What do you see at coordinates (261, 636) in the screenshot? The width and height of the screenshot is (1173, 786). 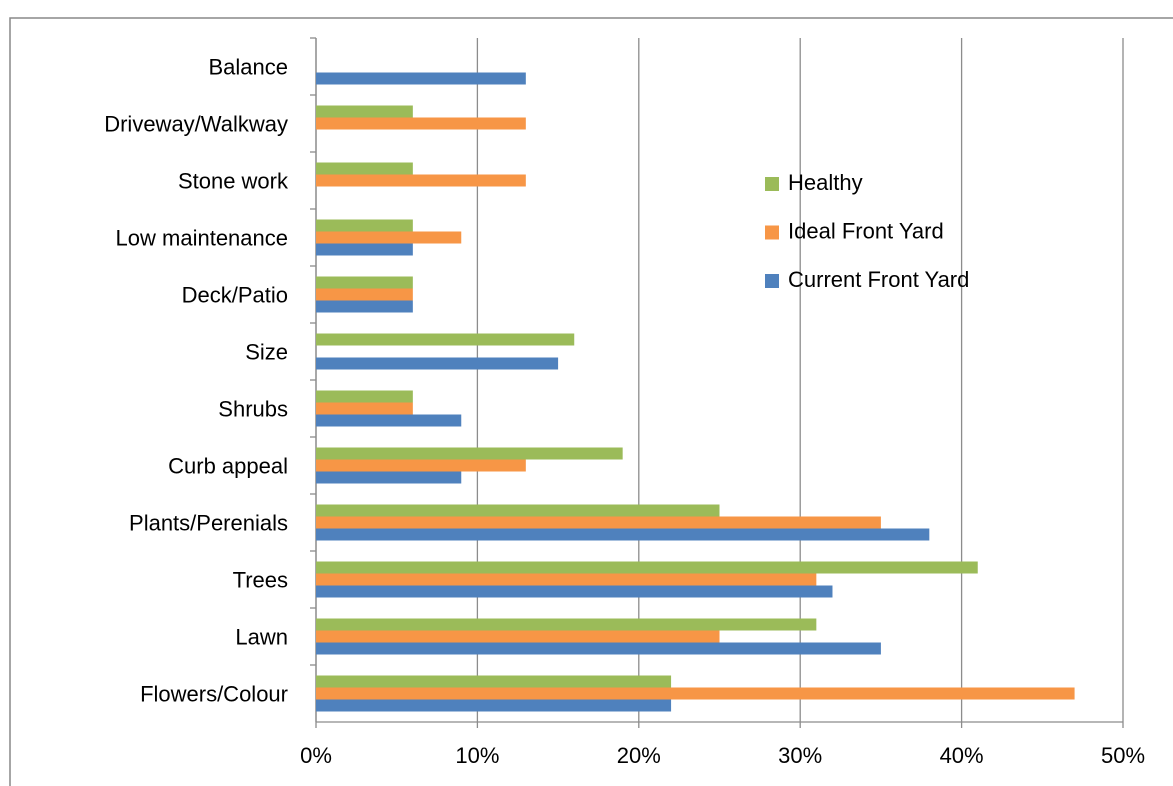 I see `y-tick-label: Lawn` at bounding box center [261, 636].